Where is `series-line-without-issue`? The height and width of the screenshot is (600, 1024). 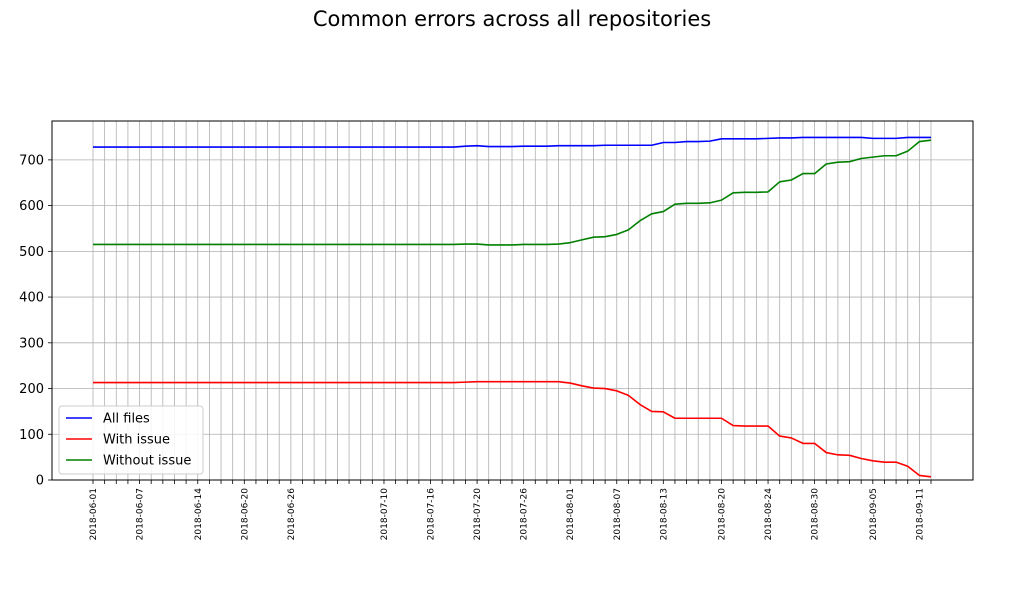 series-line-without-issue is located at coordinates (512, 192).